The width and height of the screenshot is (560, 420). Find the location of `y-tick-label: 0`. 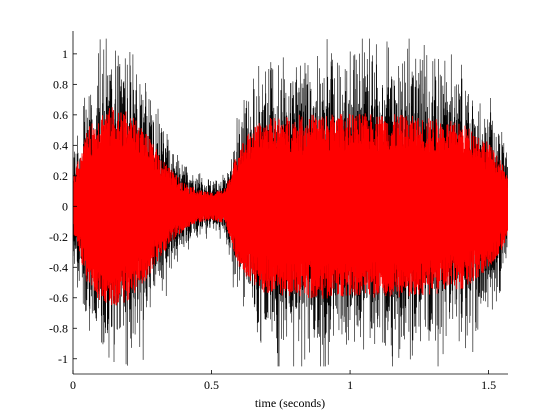

y-tick-label: 0 is located at coordinates (65, 206).